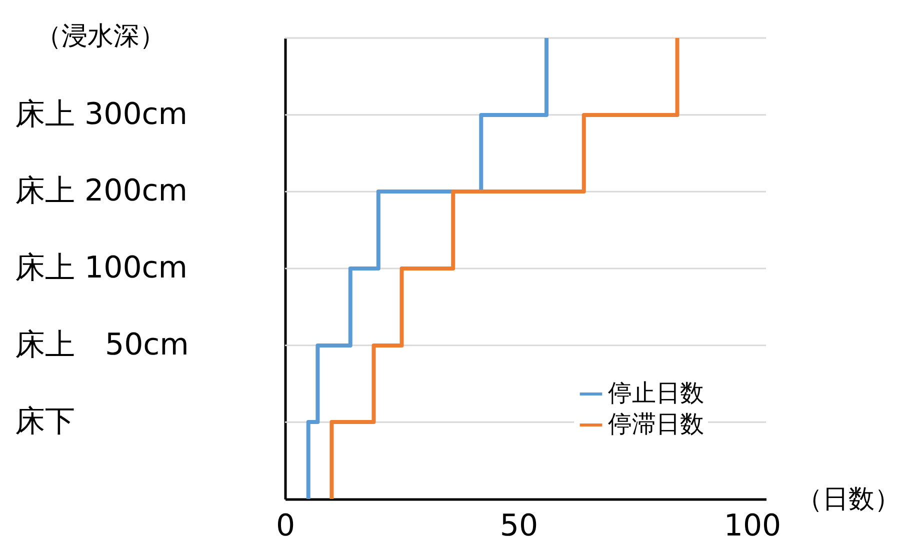  Describe the element at coordinates (101, 114) in the screenshot. I see `text: 床上 300cm` at that location.